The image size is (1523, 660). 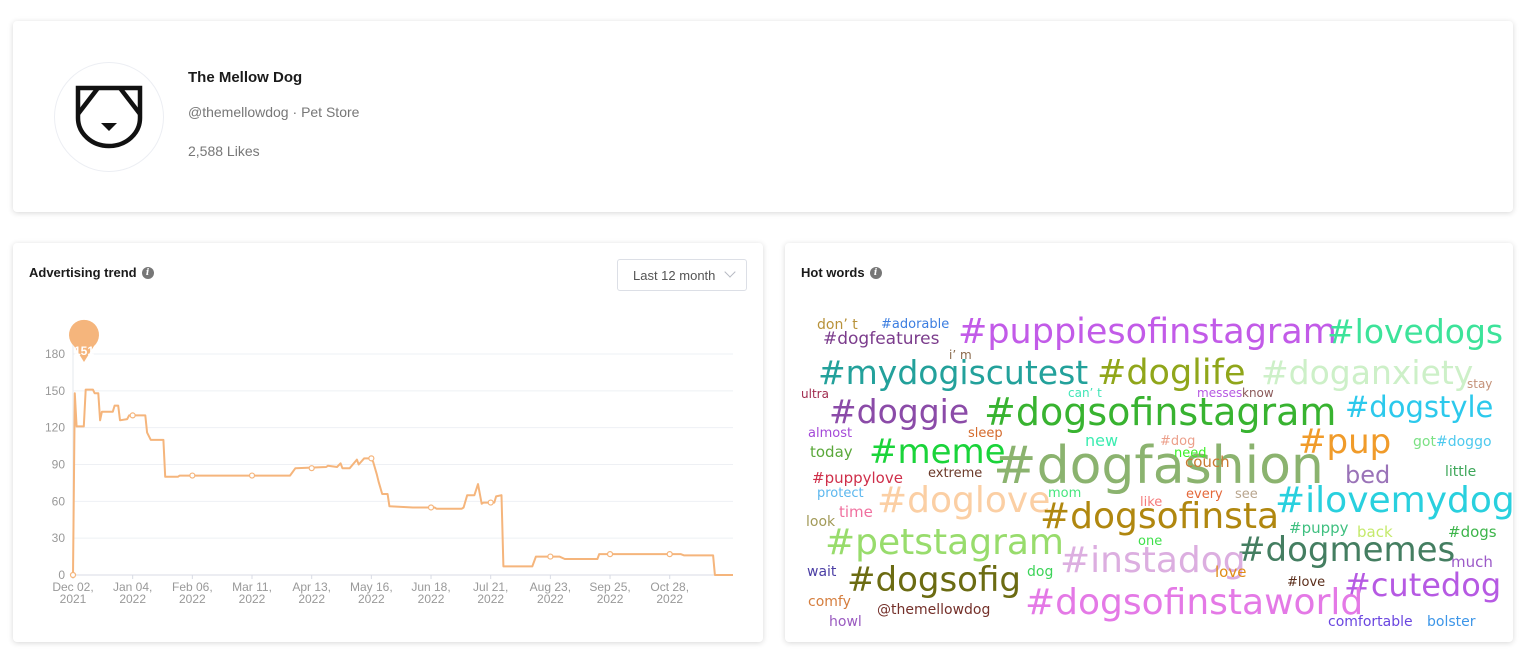 What do you see at coordinates (430, 587) in the screenshot?
I see `x-tick-label: Jun 18,` at bounding box center [430, 587].